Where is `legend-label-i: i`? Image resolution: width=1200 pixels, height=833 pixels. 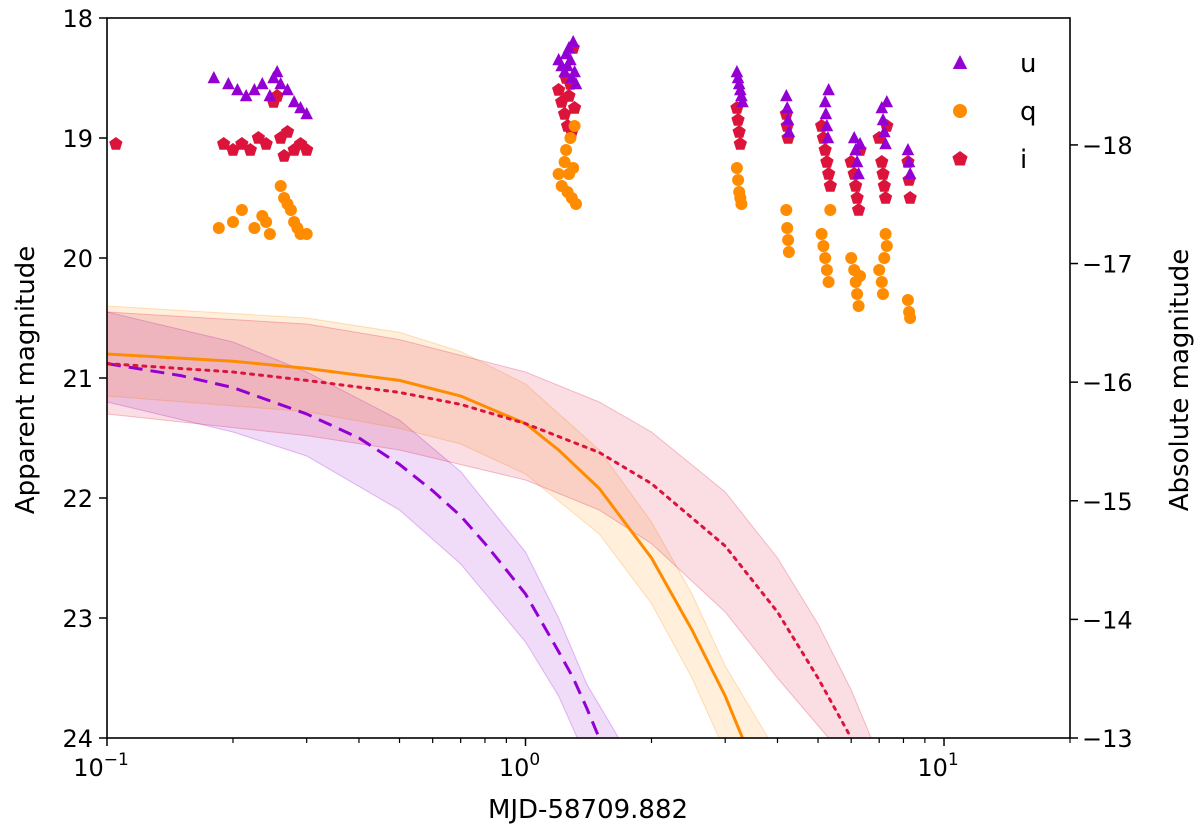
legend-label-i: i is located at coordinates (1023, 160).